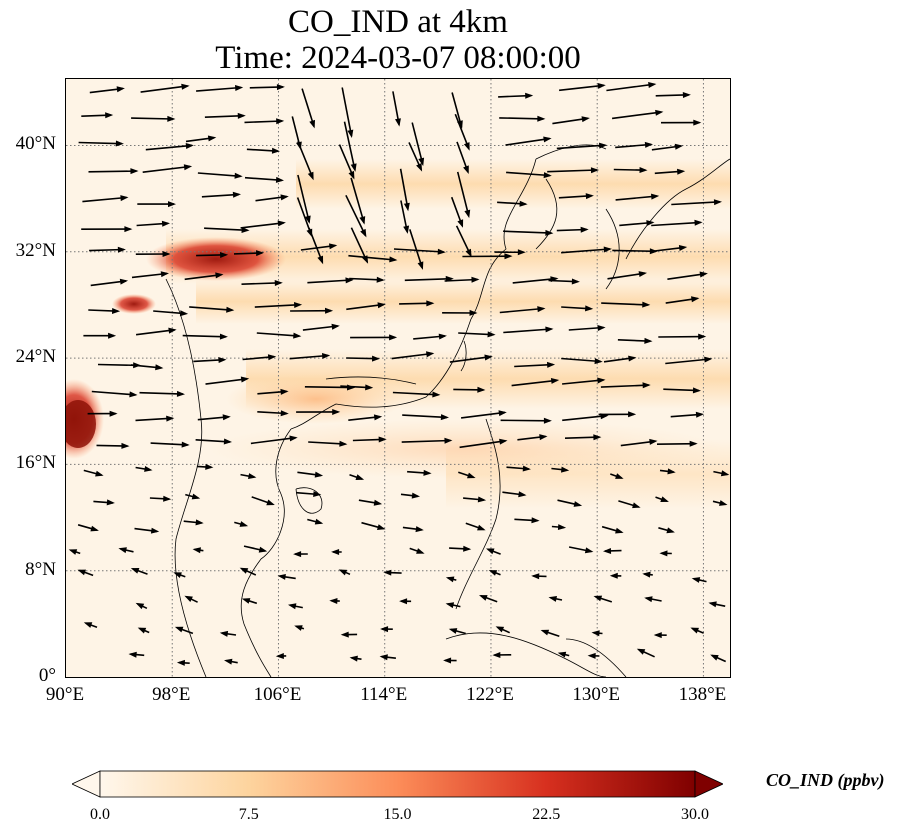 The image size is (915, 836). Describe the element at coordinates (702, 694) in the screenshot. I see `longitude-tick-label: 138°E` at that location.